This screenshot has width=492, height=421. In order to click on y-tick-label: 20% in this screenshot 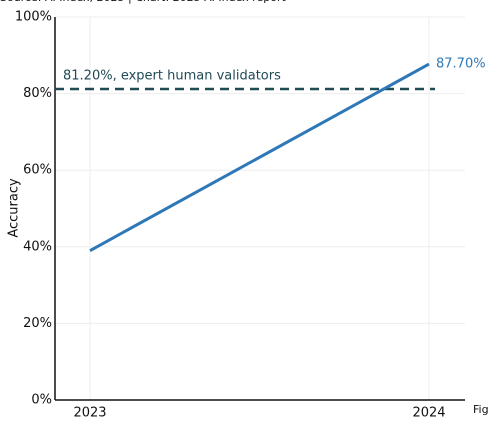, I will do `click(37, 323)`.